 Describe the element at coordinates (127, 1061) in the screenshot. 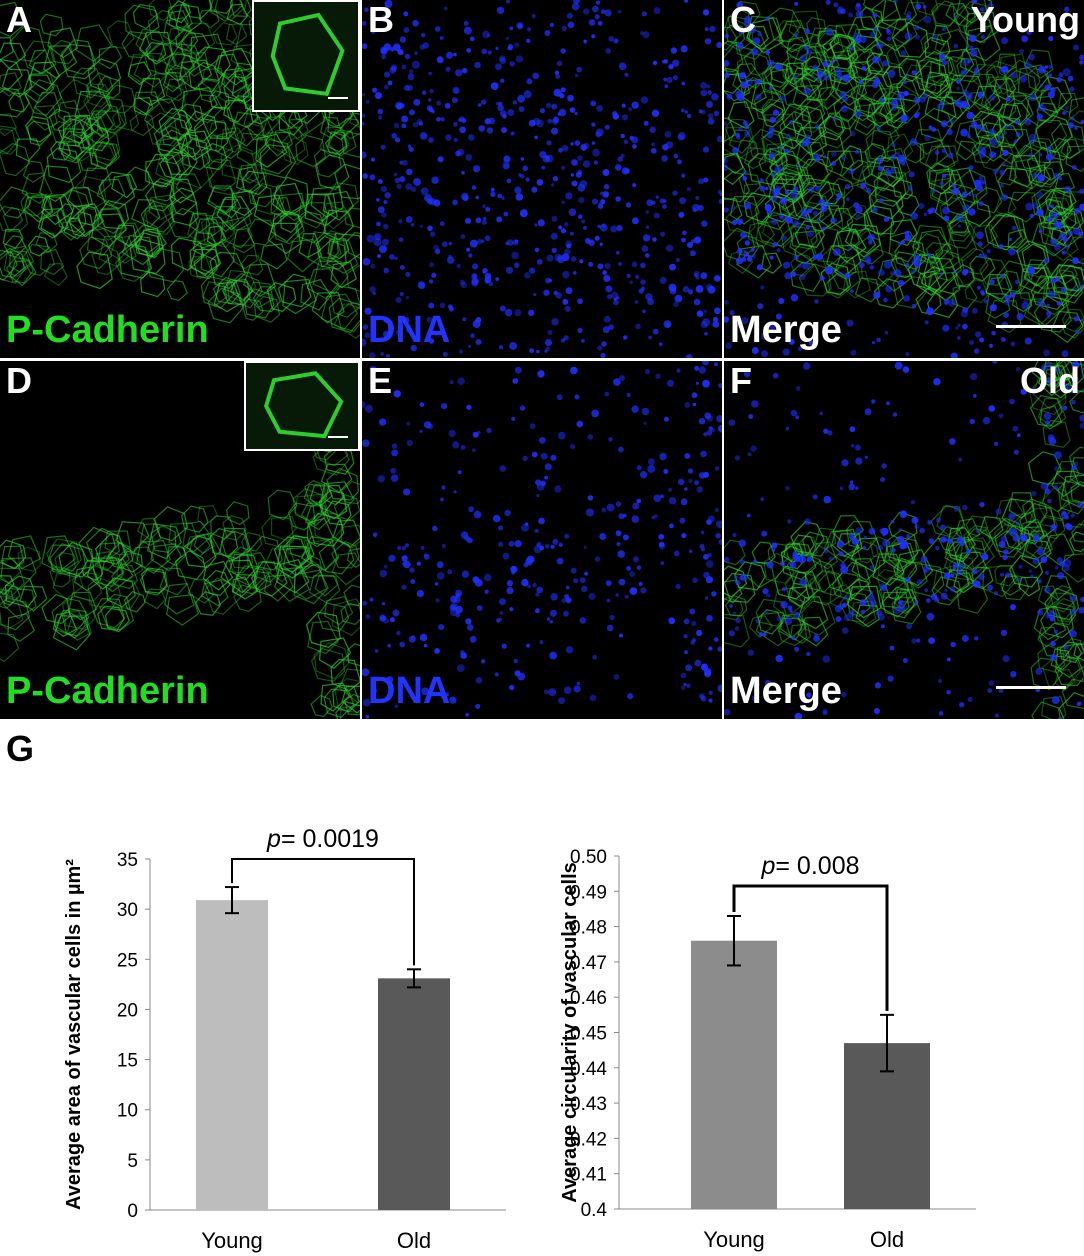

I see `y-tick-label: 15` at that location.